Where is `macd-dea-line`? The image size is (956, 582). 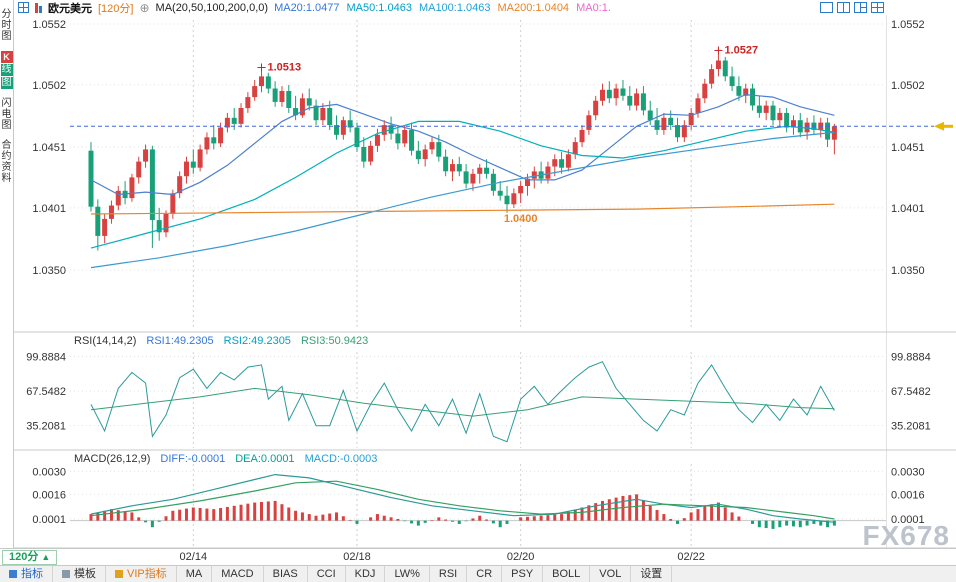
macd-dea-line is located at coordinates (462, 500).